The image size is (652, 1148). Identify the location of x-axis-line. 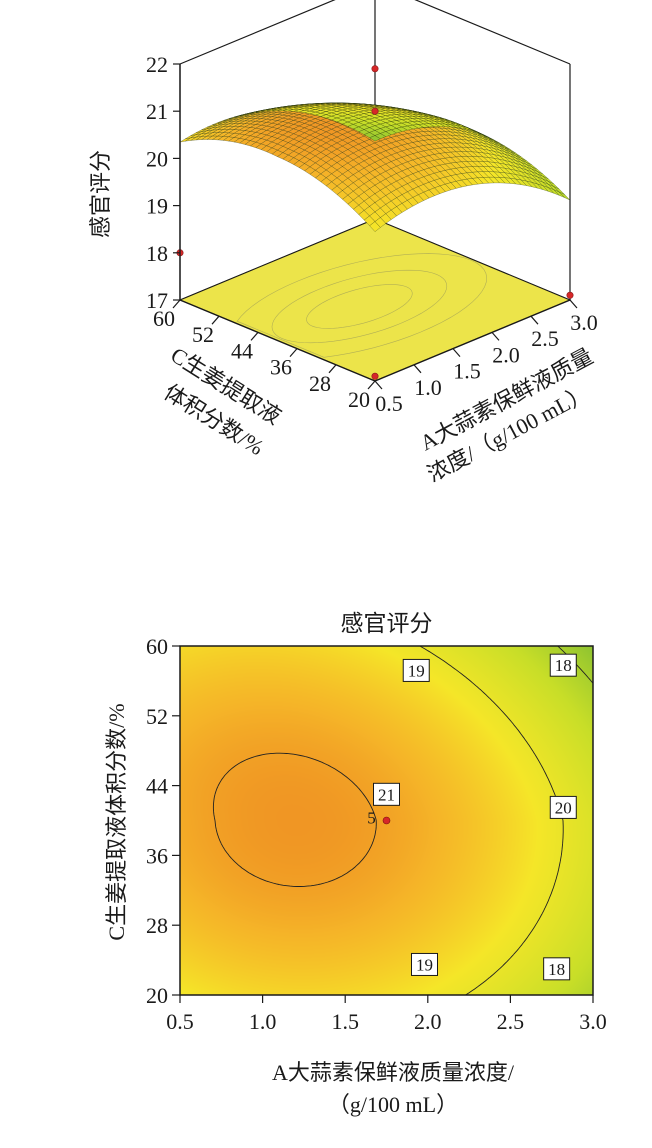
(472, 340).